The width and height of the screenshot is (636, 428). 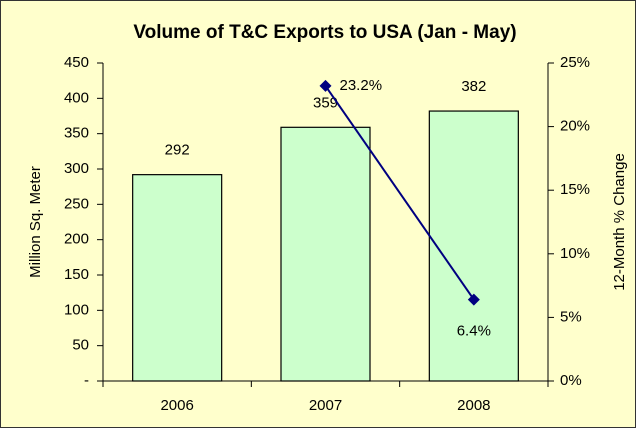 What do you see at coordinates (86, 380) in the screenshot?
I see `y-tick-label: -` at bounding box center [86, 380].